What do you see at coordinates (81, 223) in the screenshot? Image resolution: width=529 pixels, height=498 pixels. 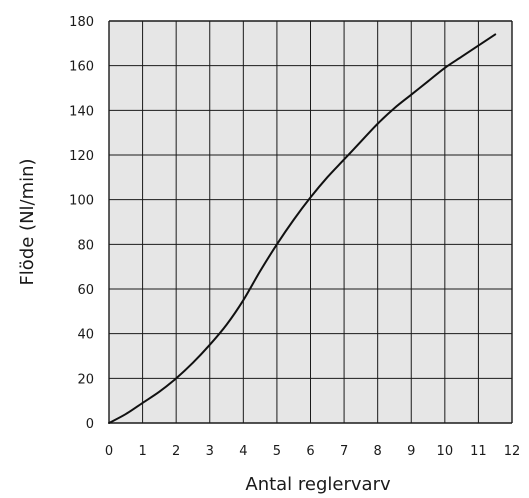 I see `y-tick-labels: 0 20 40 60 80 100 120 140 160 180` at bounding box center [81, 223].